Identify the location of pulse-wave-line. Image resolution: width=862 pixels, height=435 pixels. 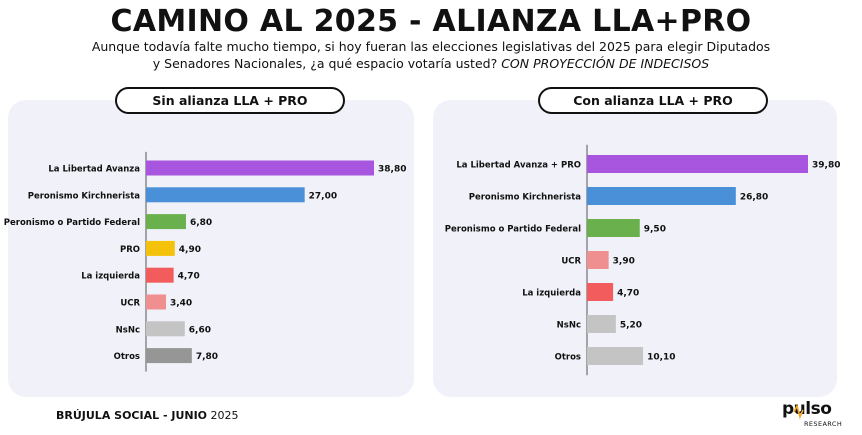
(798, 411).